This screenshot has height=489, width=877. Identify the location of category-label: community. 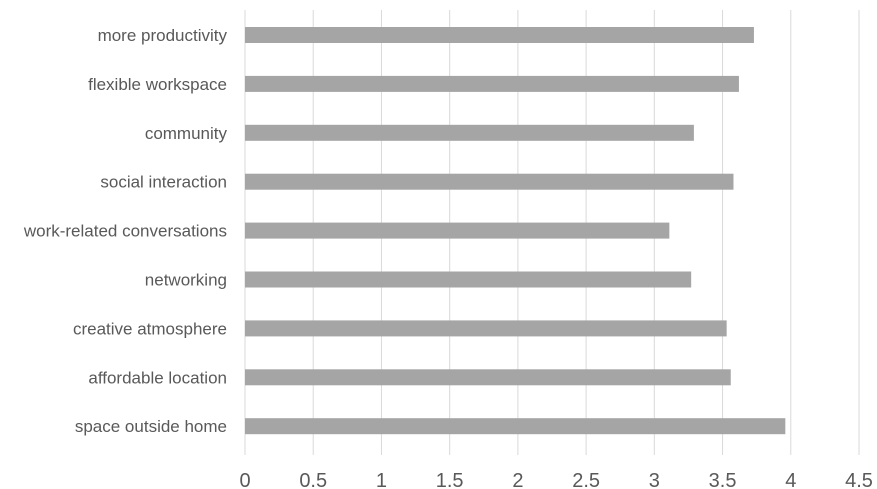
(186, 133).